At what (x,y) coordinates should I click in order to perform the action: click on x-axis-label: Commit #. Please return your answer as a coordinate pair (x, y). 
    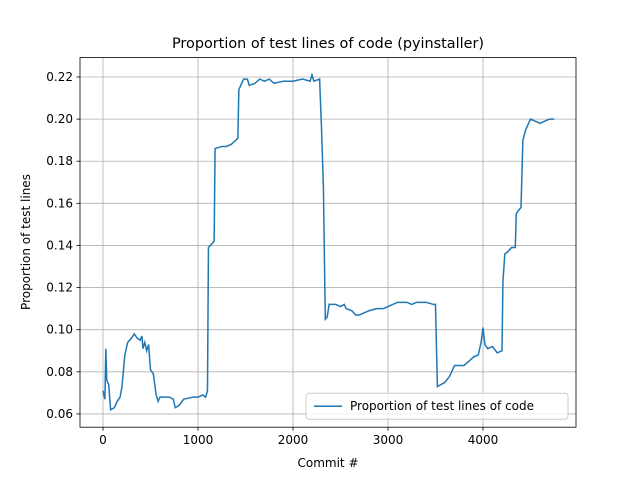
    Looking at the image, I should click on (327, 463).